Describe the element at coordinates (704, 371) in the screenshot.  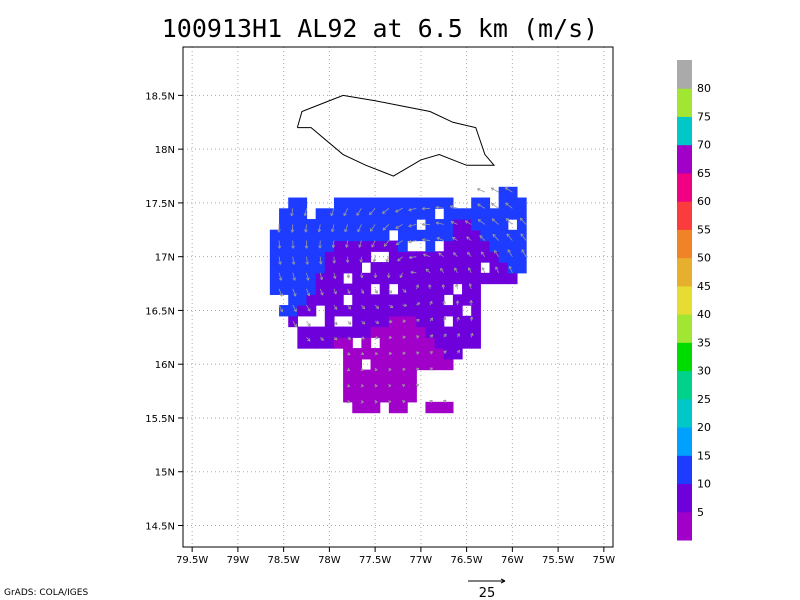
I see `colorbar-label: 30` at that location.